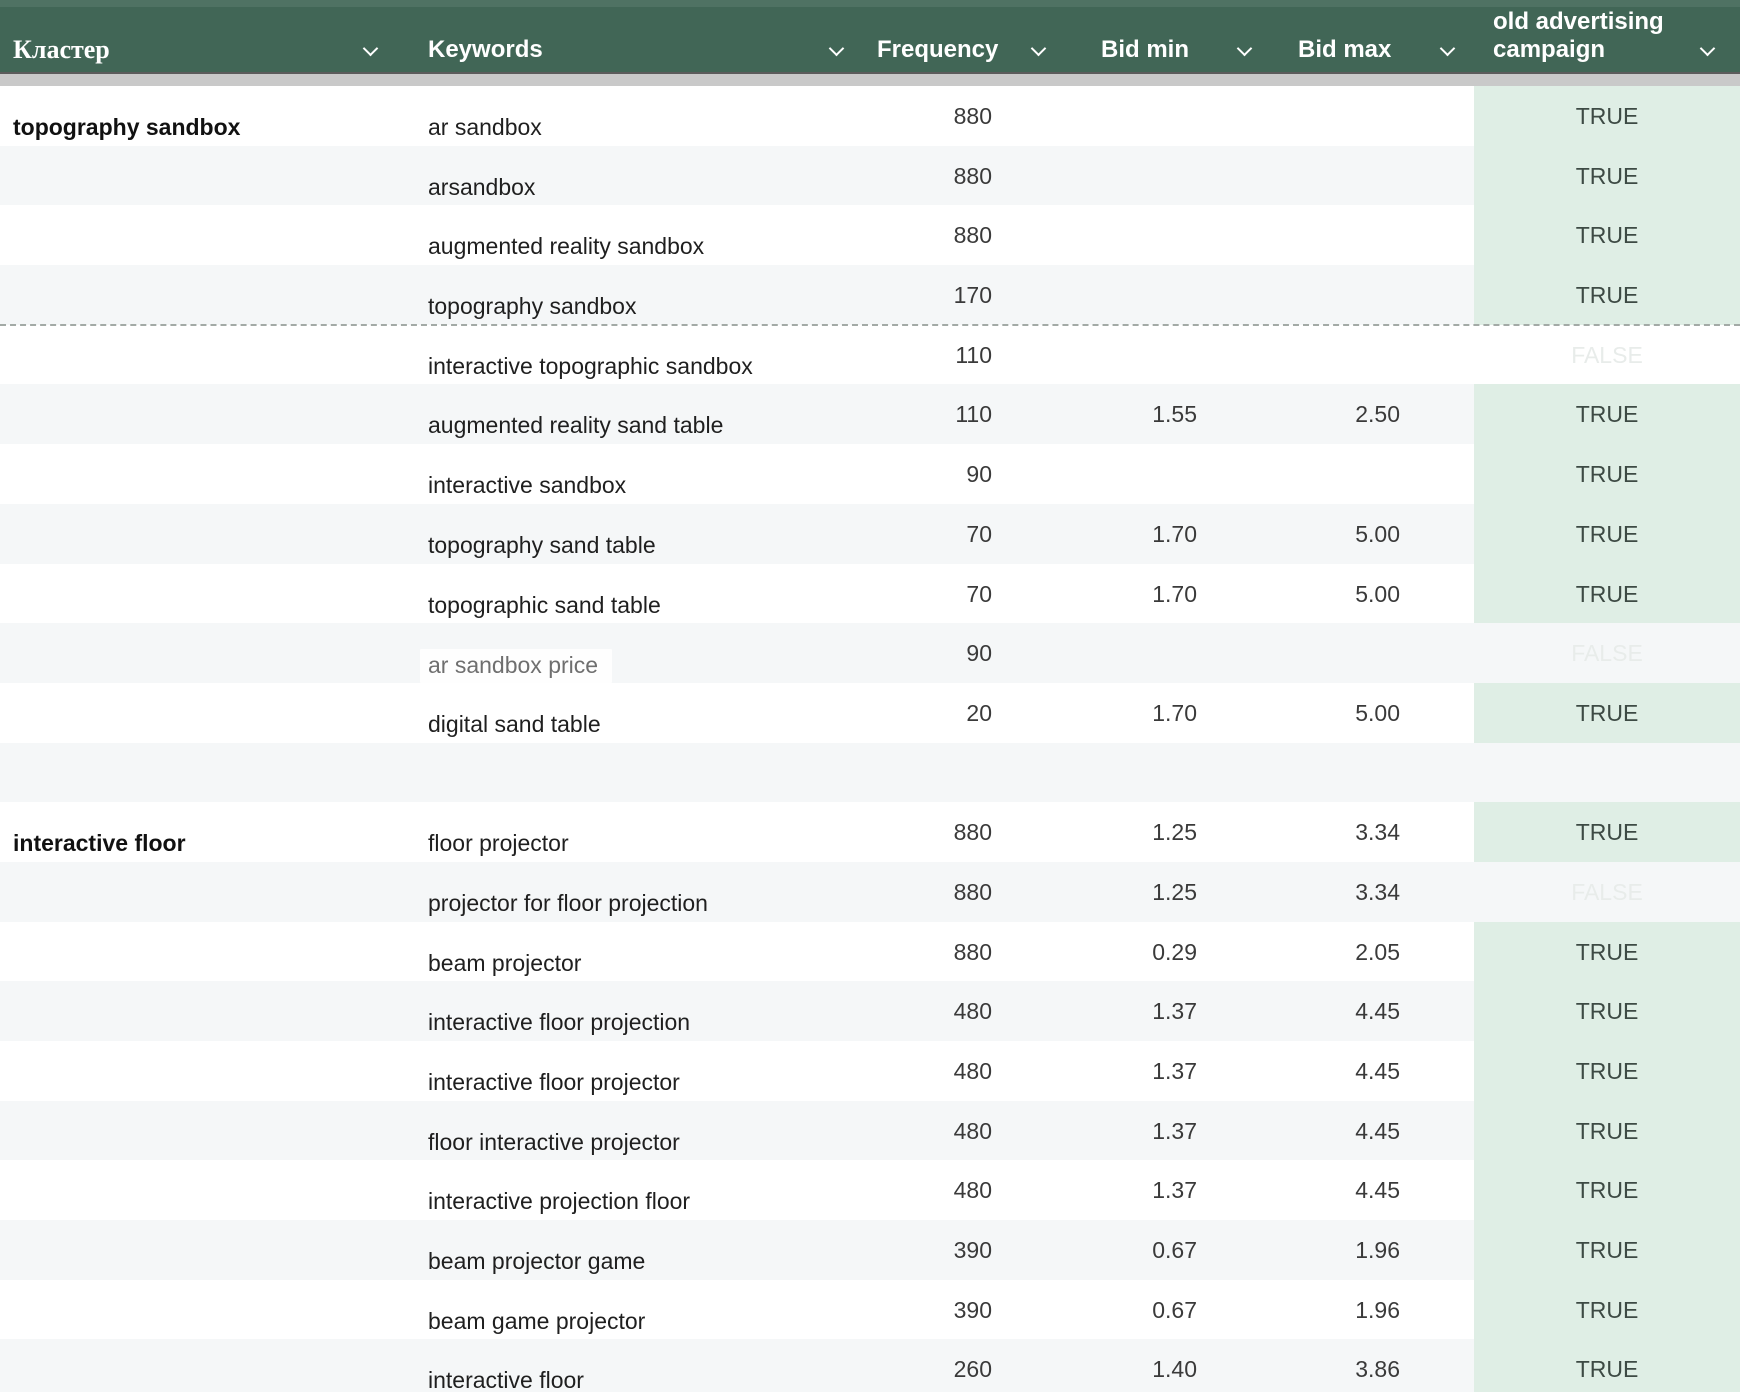 The image size is (1740, 1392). What do you see at coordinates (568, 902) in the screenshot?
I see `keyword-cell: projector for floor projection` at bounding box center [568, 902].